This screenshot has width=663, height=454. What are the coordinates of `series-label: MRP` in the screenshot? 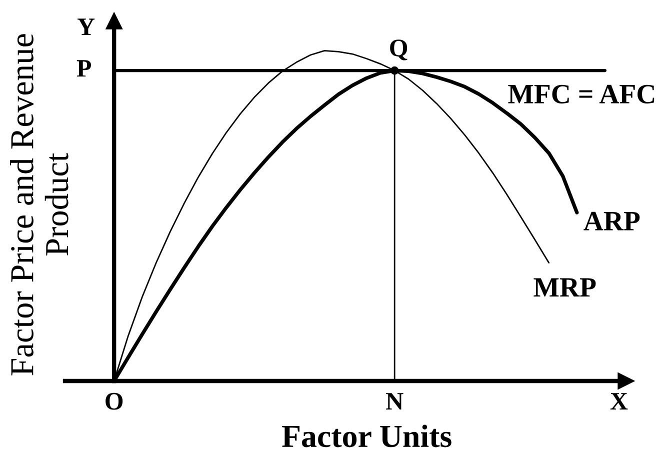 It's located at (565, 287).